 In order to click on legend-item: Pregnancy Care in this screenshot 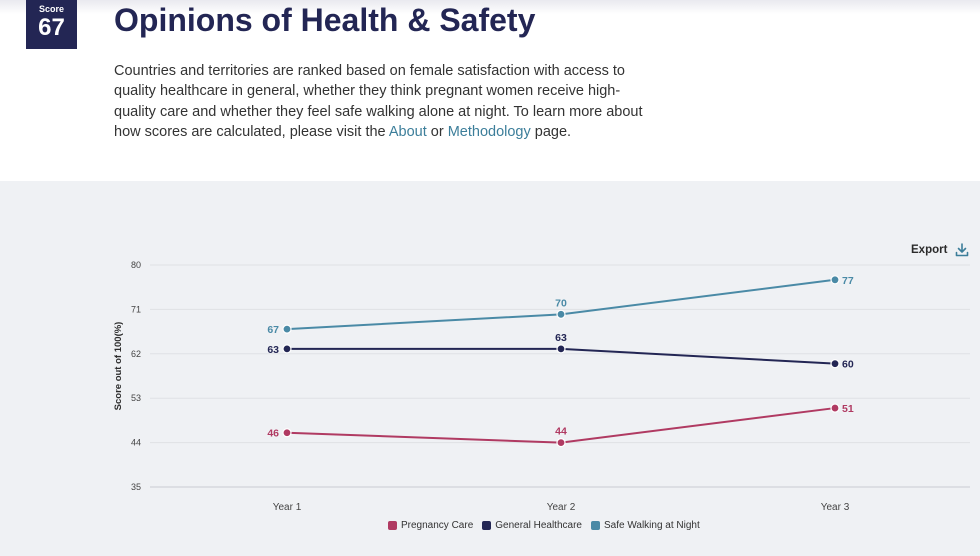, I will do `click(430, 525)`.